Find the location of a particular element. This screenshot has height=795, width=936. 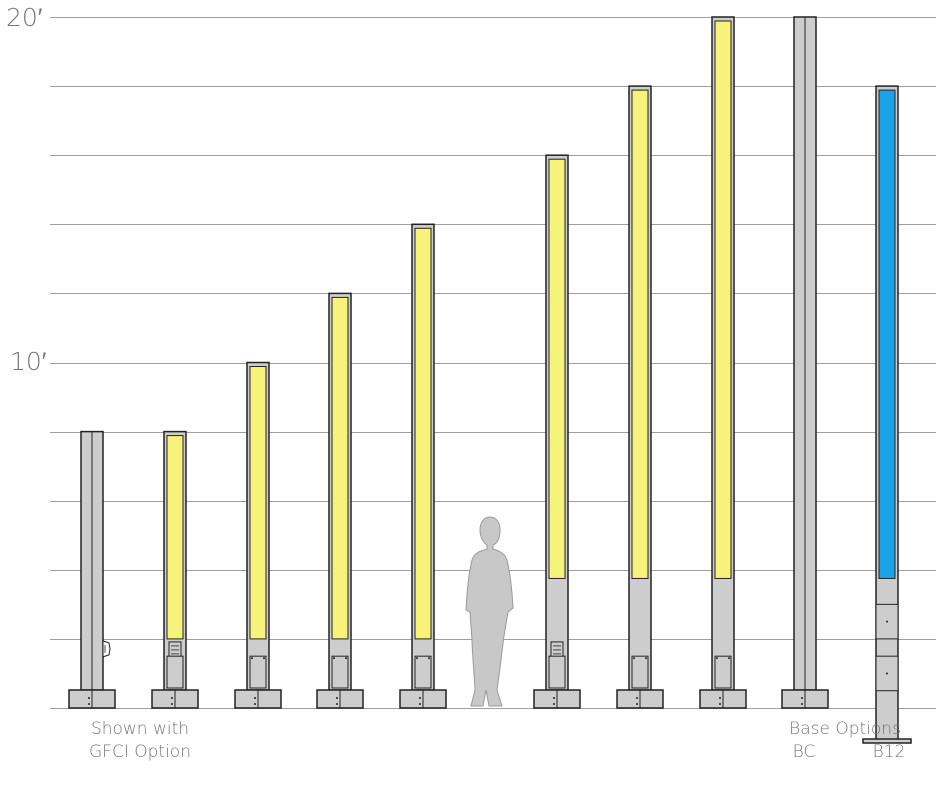

pole-20ft is located at coordinates (723, 362).